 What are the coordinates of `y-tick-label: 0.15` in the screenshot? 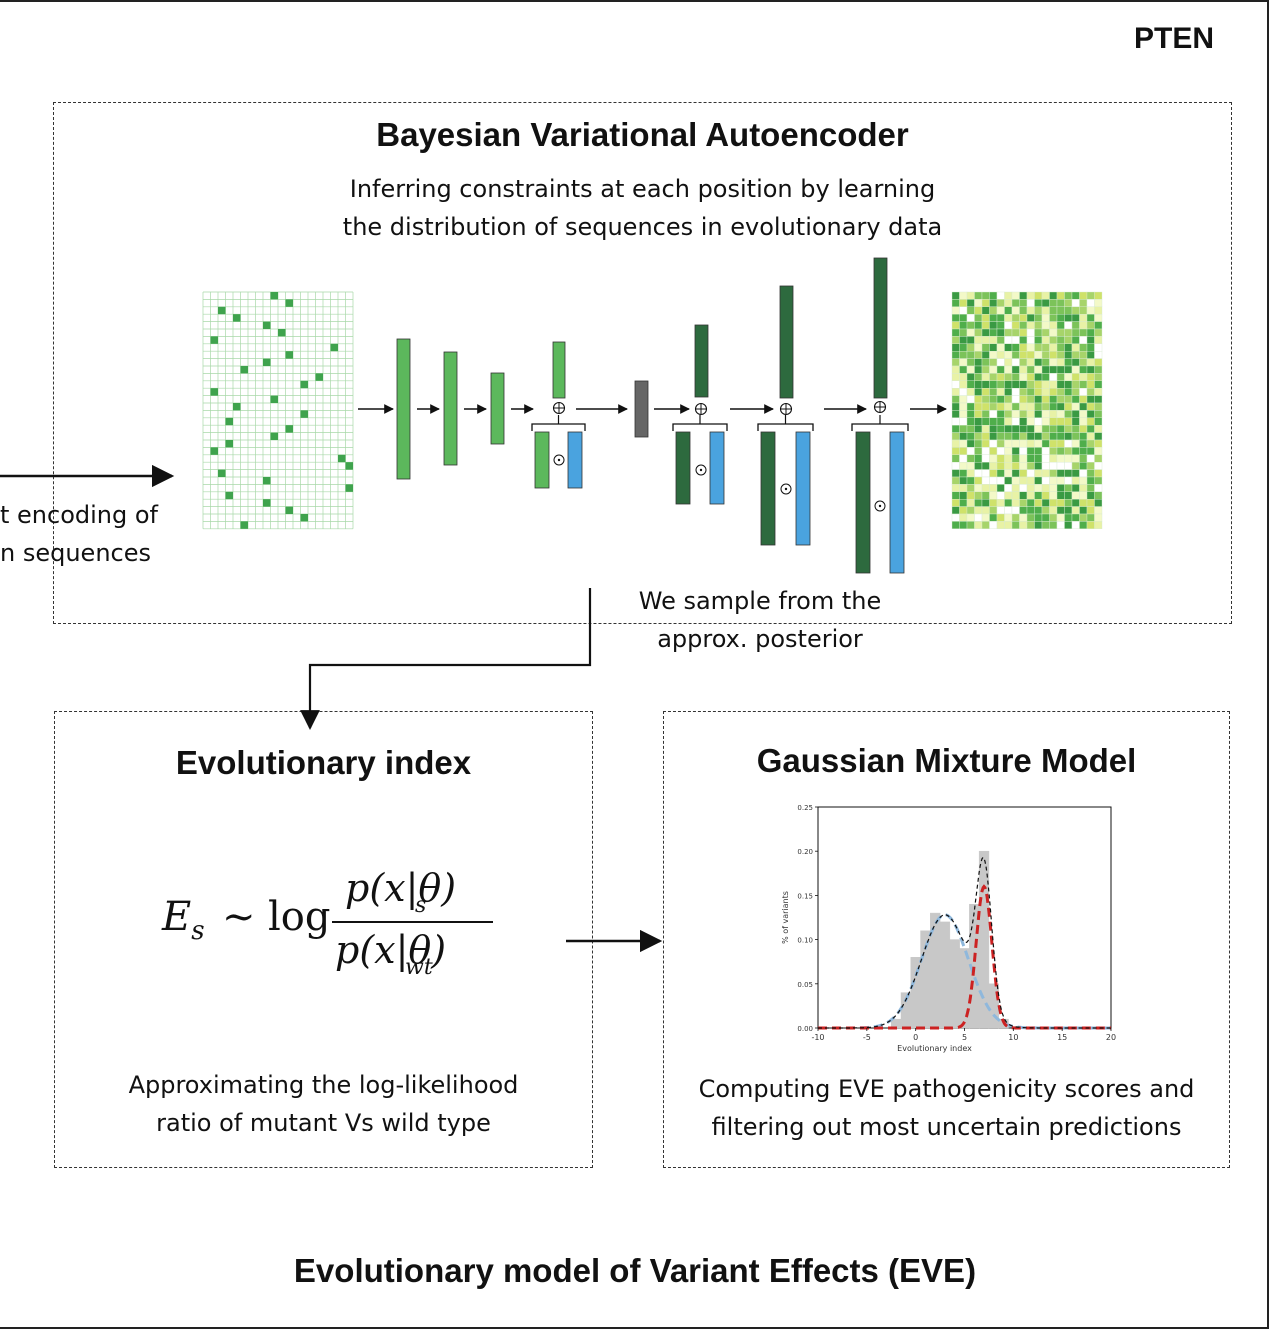 It's located at (805, 896).